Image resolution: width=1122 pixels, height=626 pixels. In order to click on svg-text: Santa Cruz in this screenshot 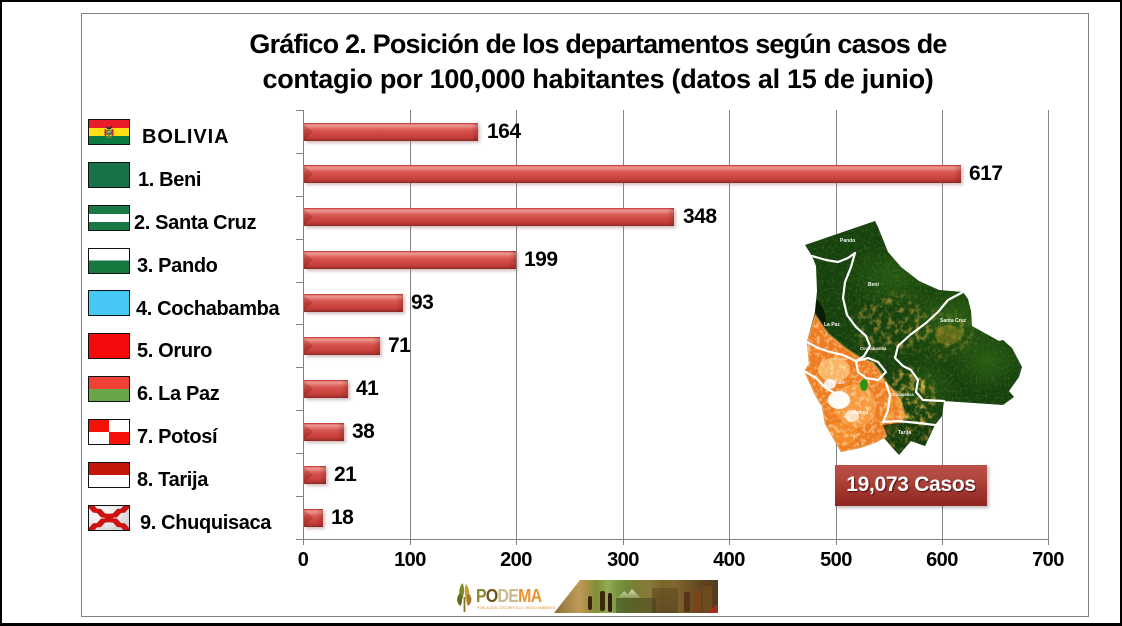, I will do `click(953, 321)`.